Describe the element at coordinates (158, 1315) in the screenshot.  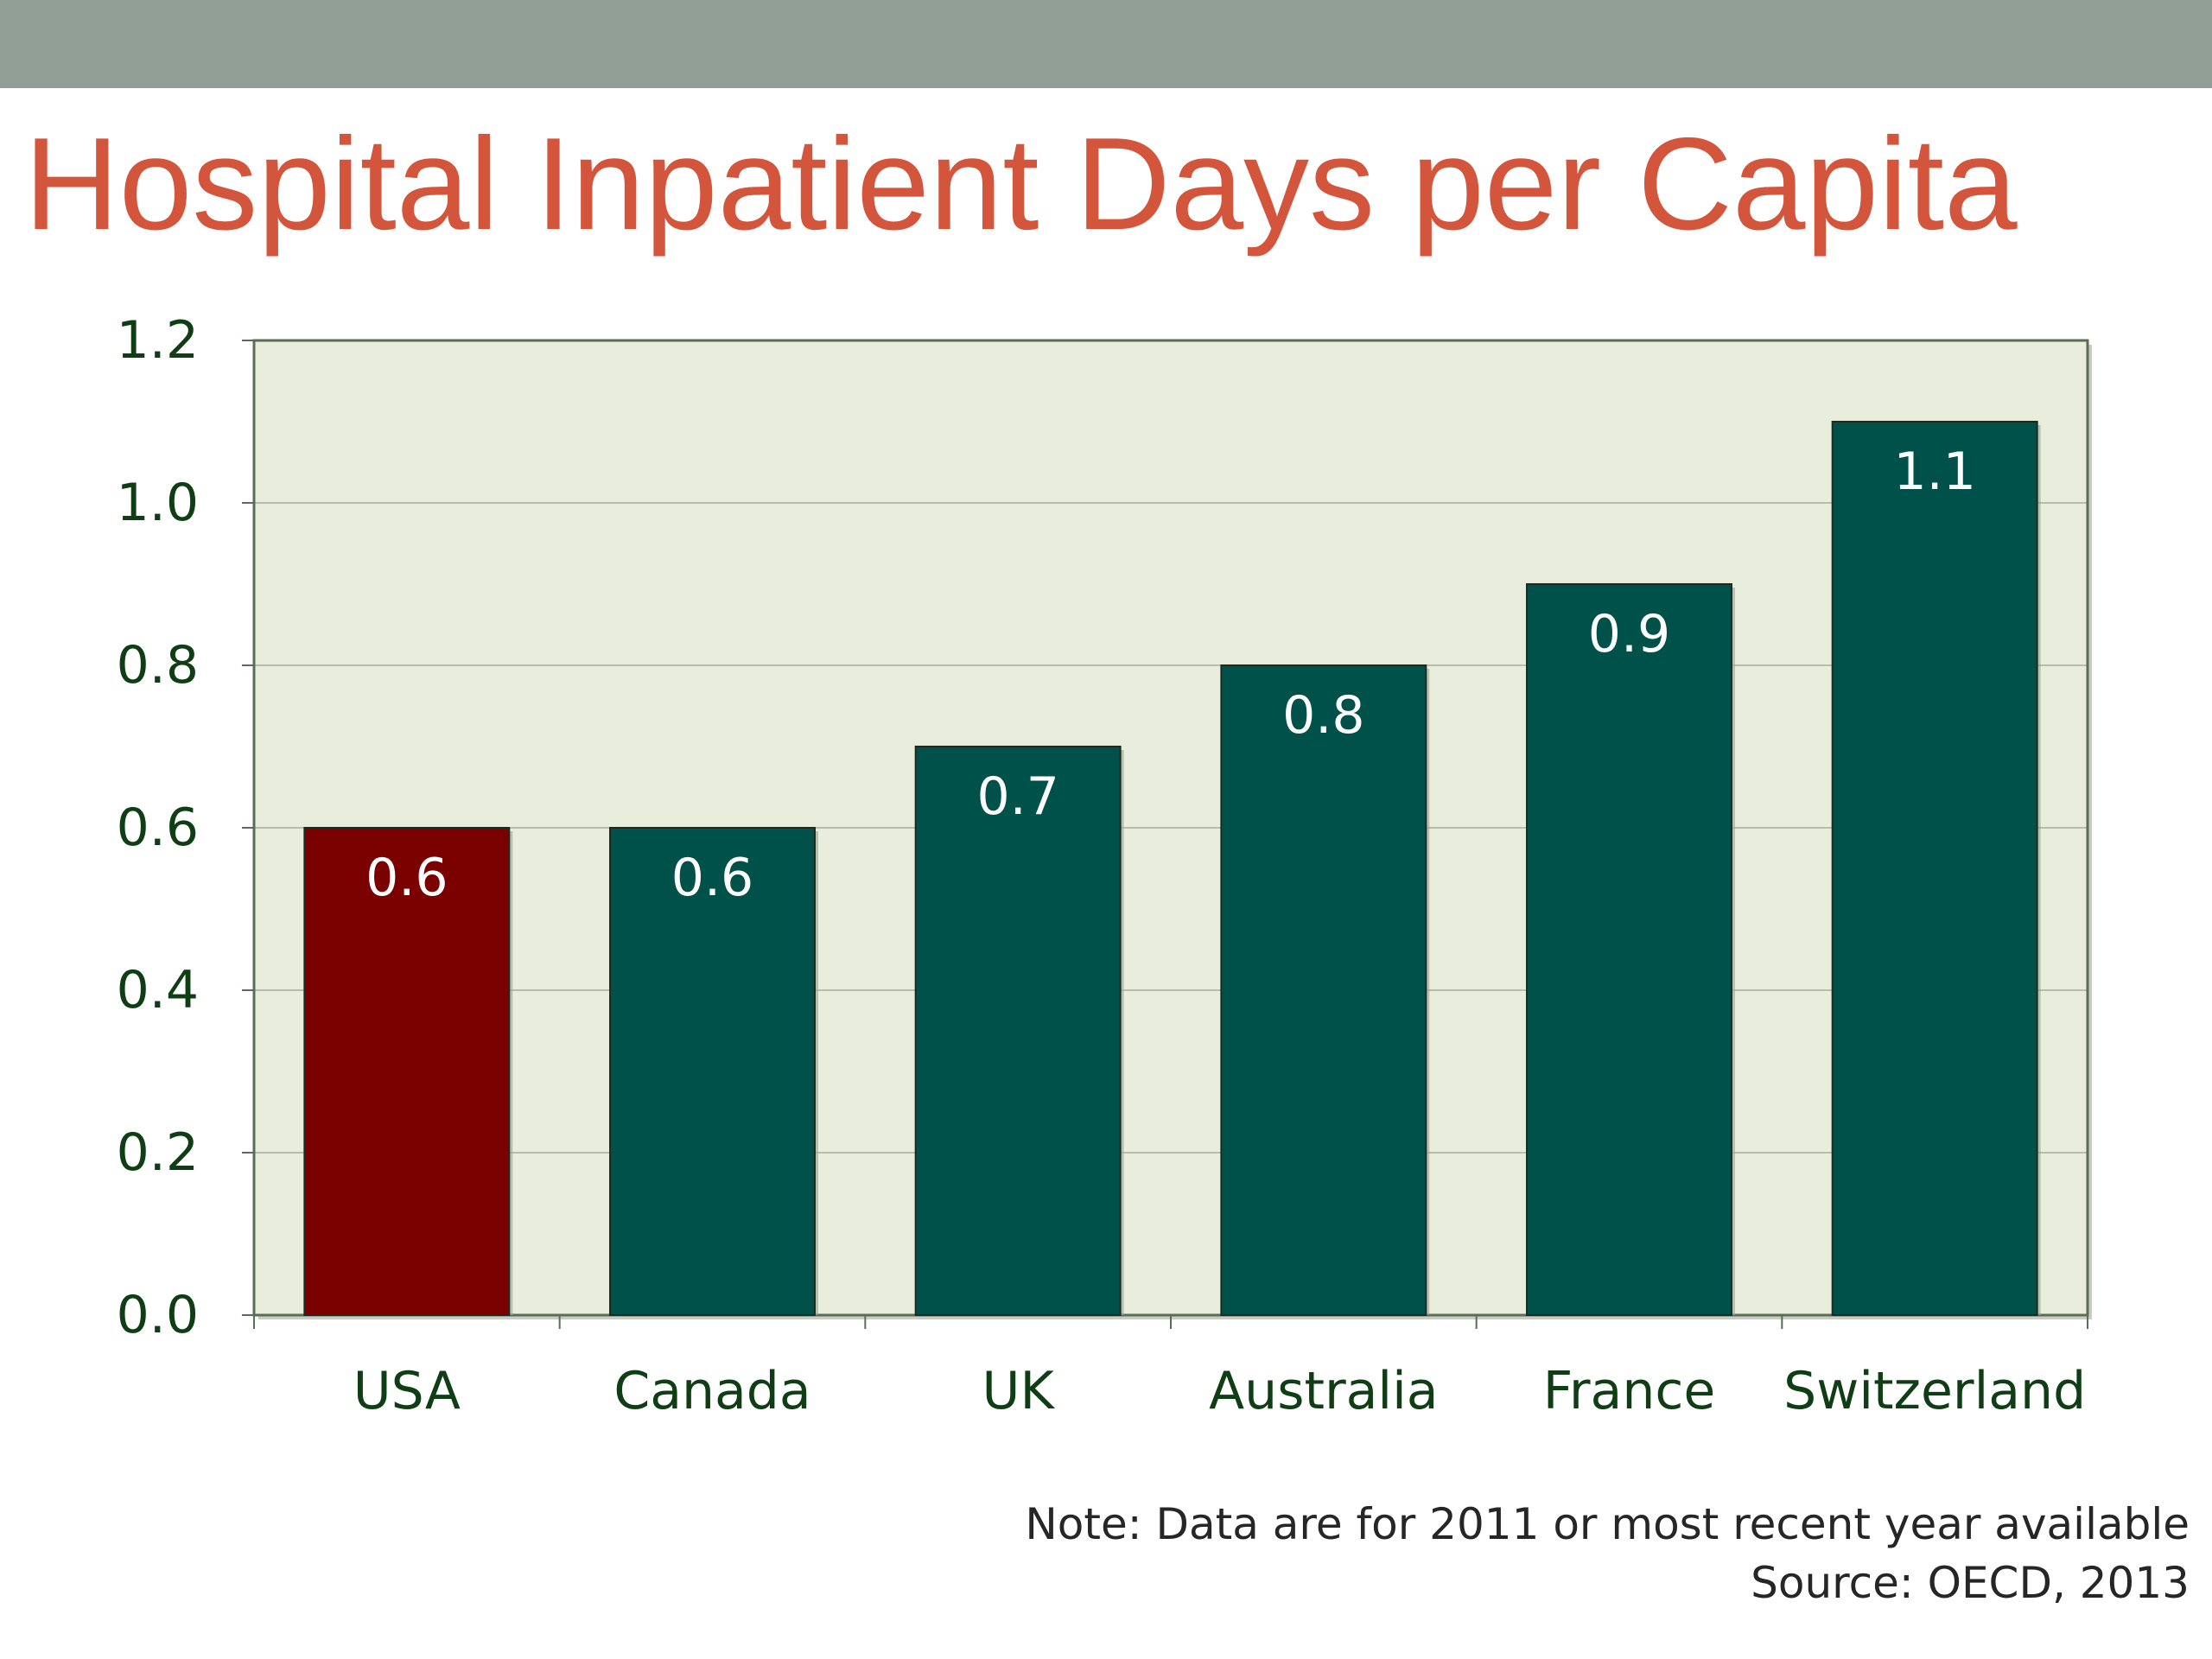
I see `y-tick-label: 0.0` at that location.